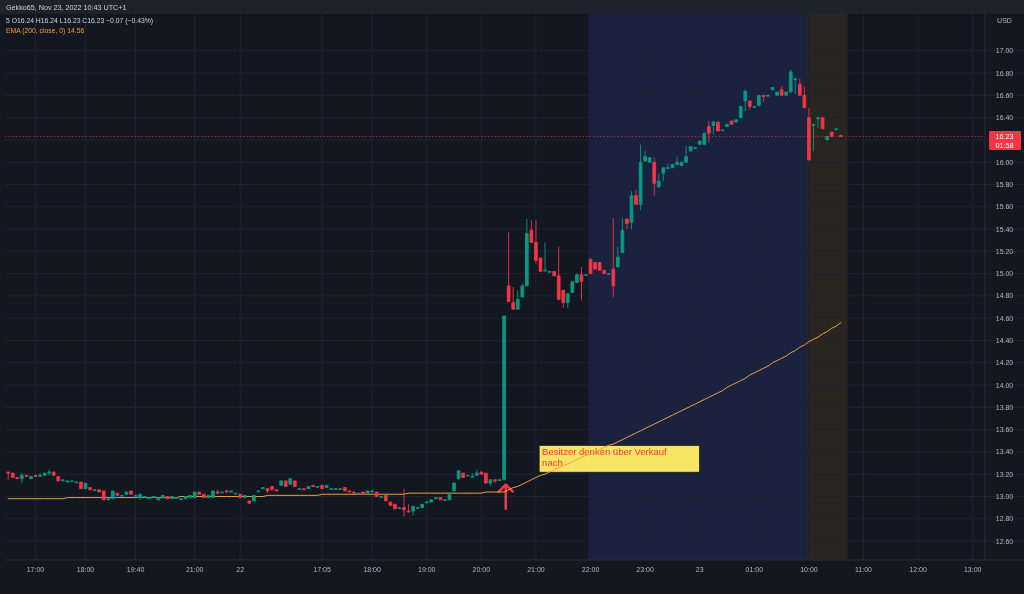  Describe the element at coordinates (605, 457) in the screenshot. I see `annotation: Besitzer denken über Verkauf nach` at that location.